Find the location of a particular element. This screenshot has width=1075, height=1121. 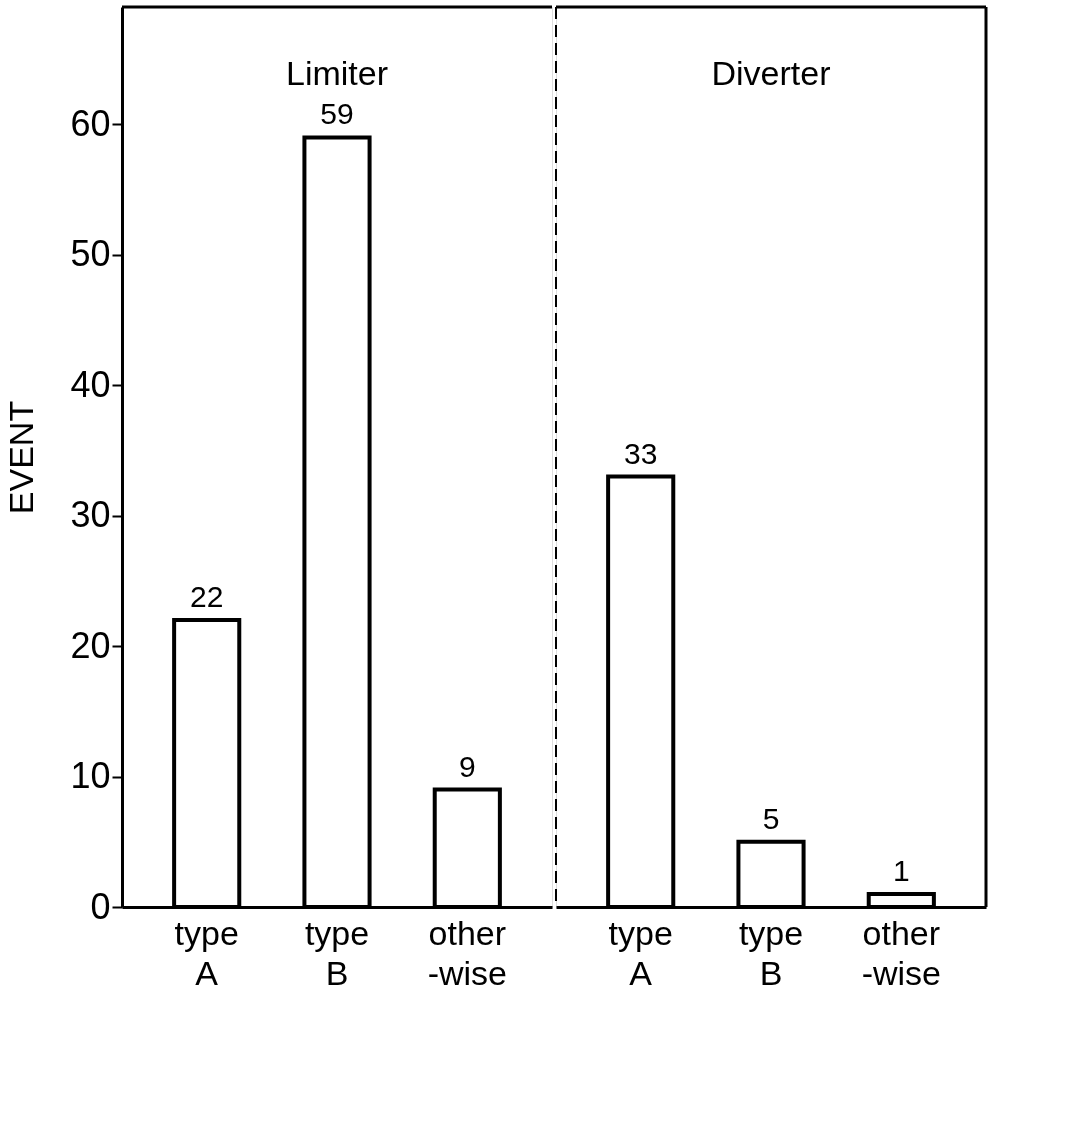

y-tick-label: 30 is located at coordinates (90, 515).